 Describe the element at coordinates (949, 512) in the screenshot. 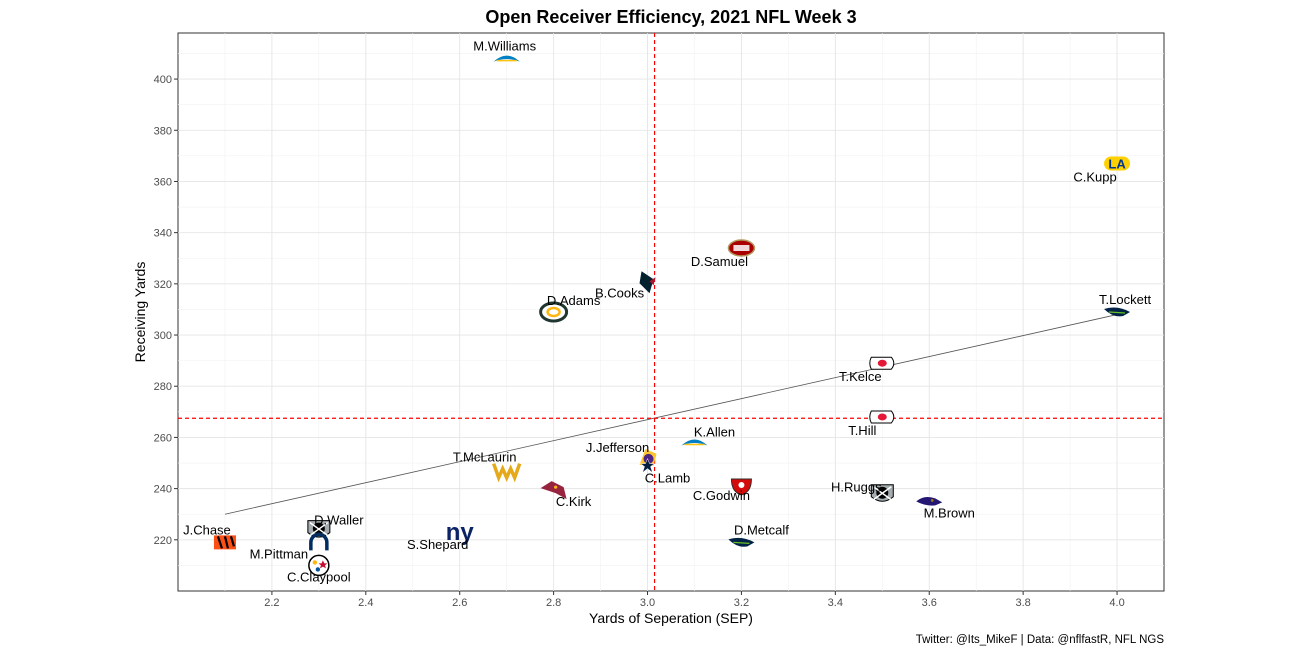

I see `point-label: M.Brown` at that location.